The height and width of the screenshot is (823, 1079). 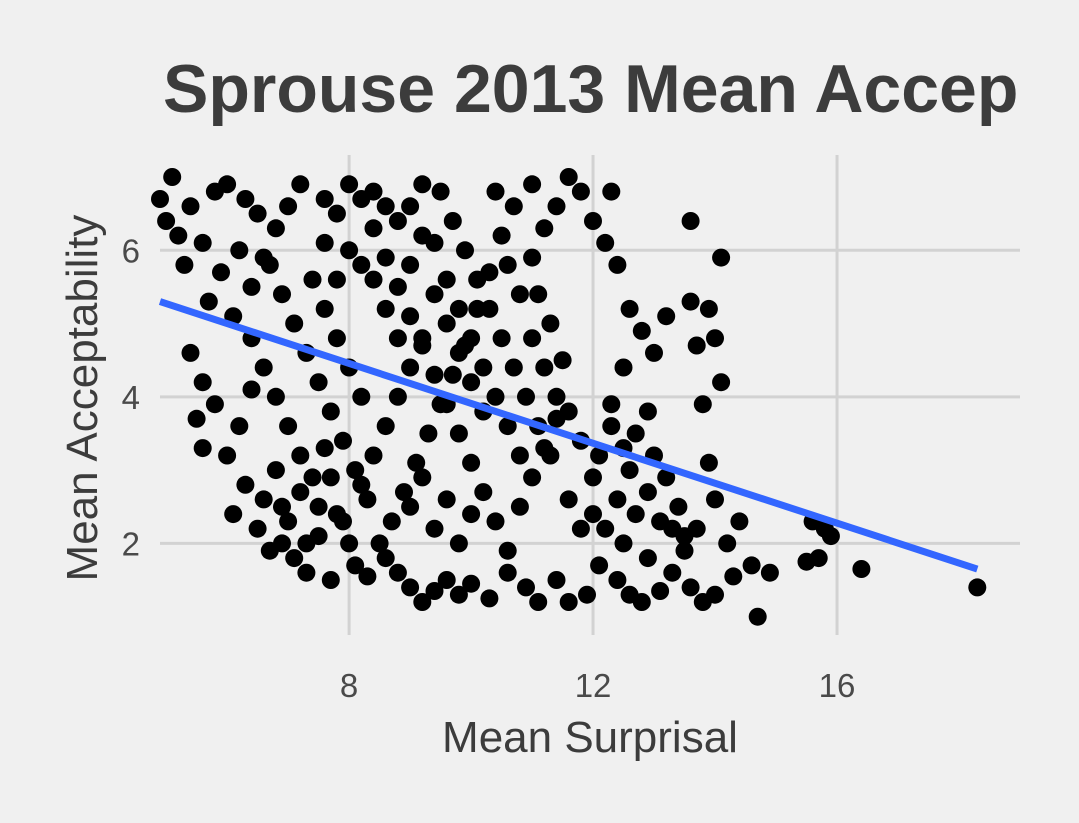 What do you see at coordinates (349, 685) in the screenshot?
I see `x-tick-label: 8` at bounding box center [349, 685].